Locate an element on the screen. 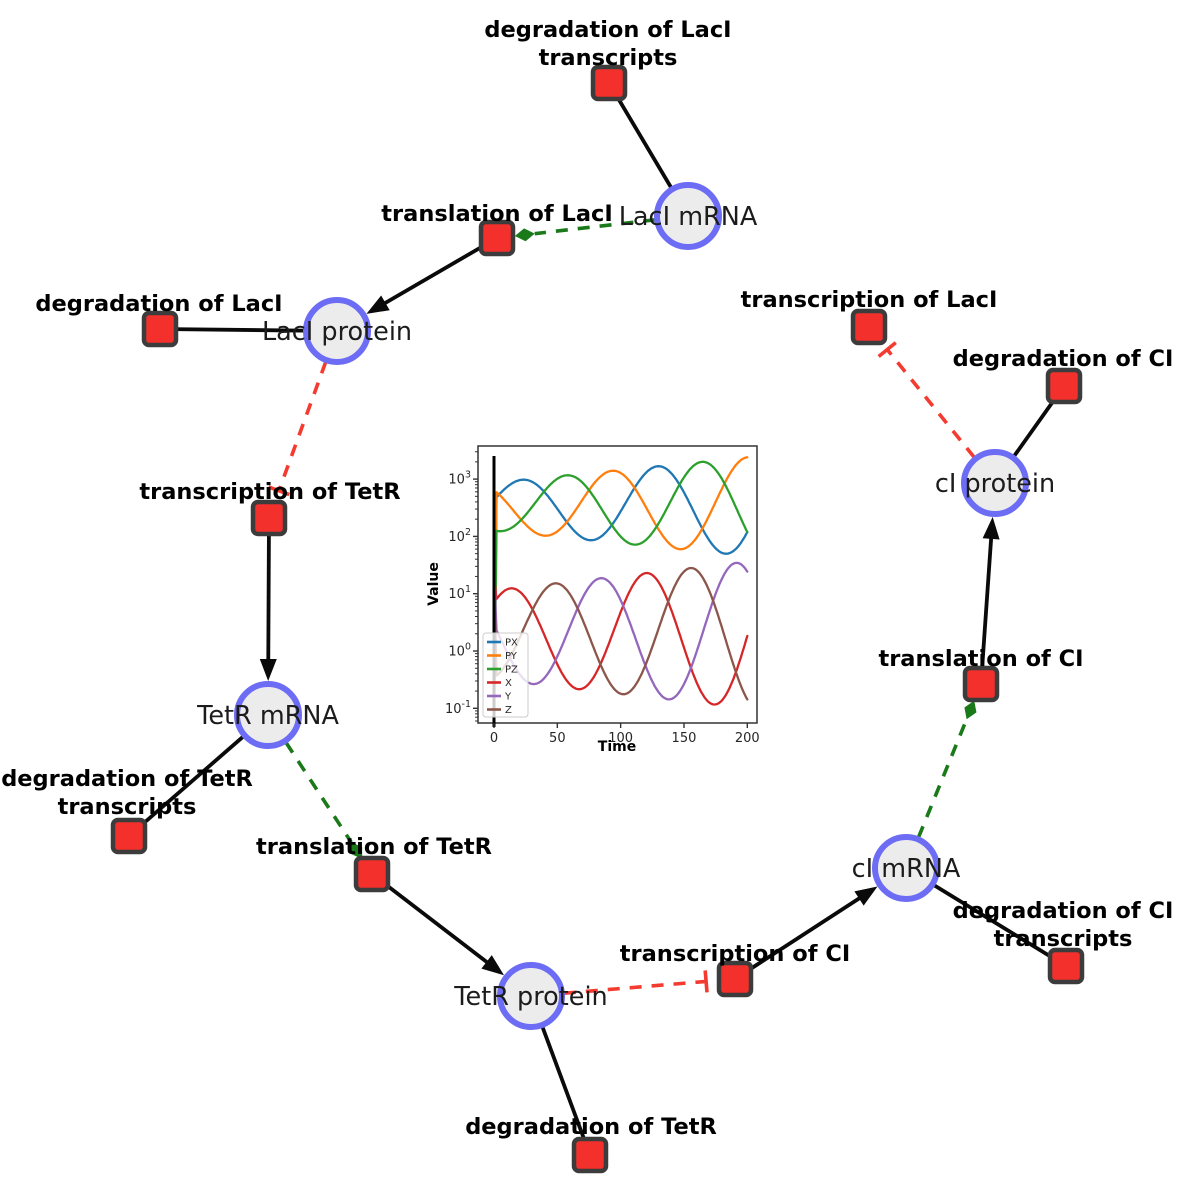 The width and height of the screenshot is (1189, 1200). species-label-laci_protein: LacI protein is located at coordinates (337, 332).